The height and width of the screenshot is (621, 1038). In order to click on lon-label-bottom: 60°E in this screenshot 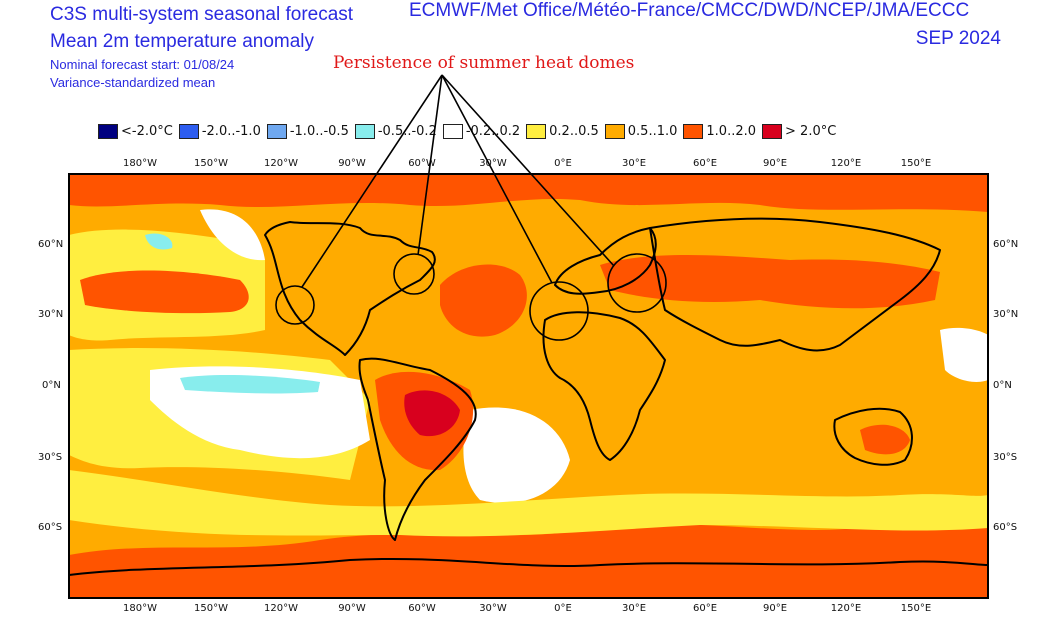, I will do `click(705, 608)`.